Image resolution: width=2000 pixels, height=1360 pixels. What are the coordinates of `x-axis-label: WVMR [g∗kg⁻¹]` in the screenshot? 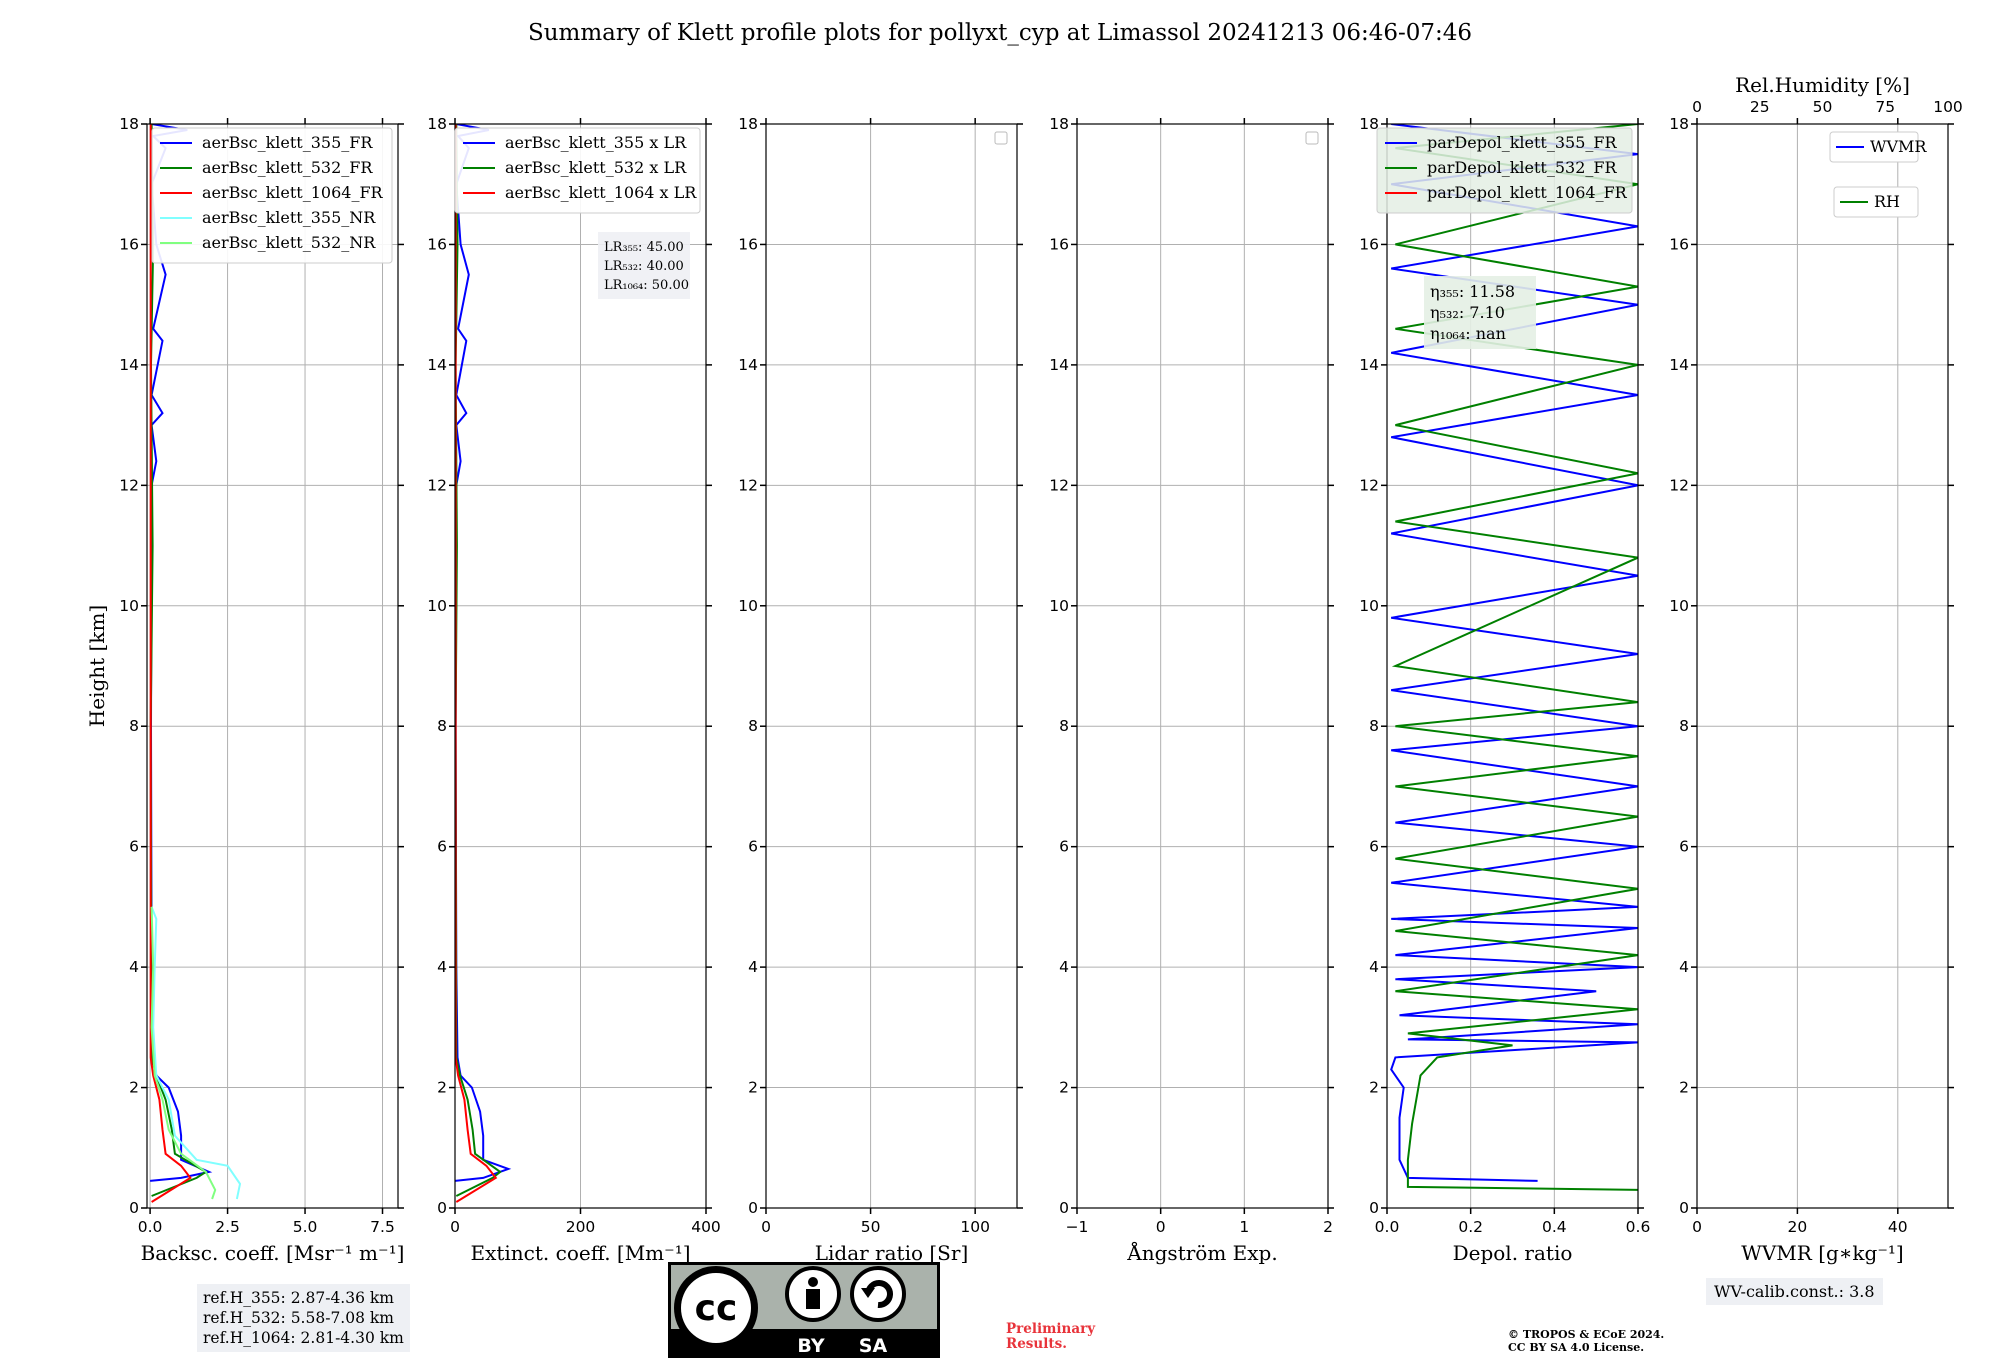 It's located at (1822, 1253).